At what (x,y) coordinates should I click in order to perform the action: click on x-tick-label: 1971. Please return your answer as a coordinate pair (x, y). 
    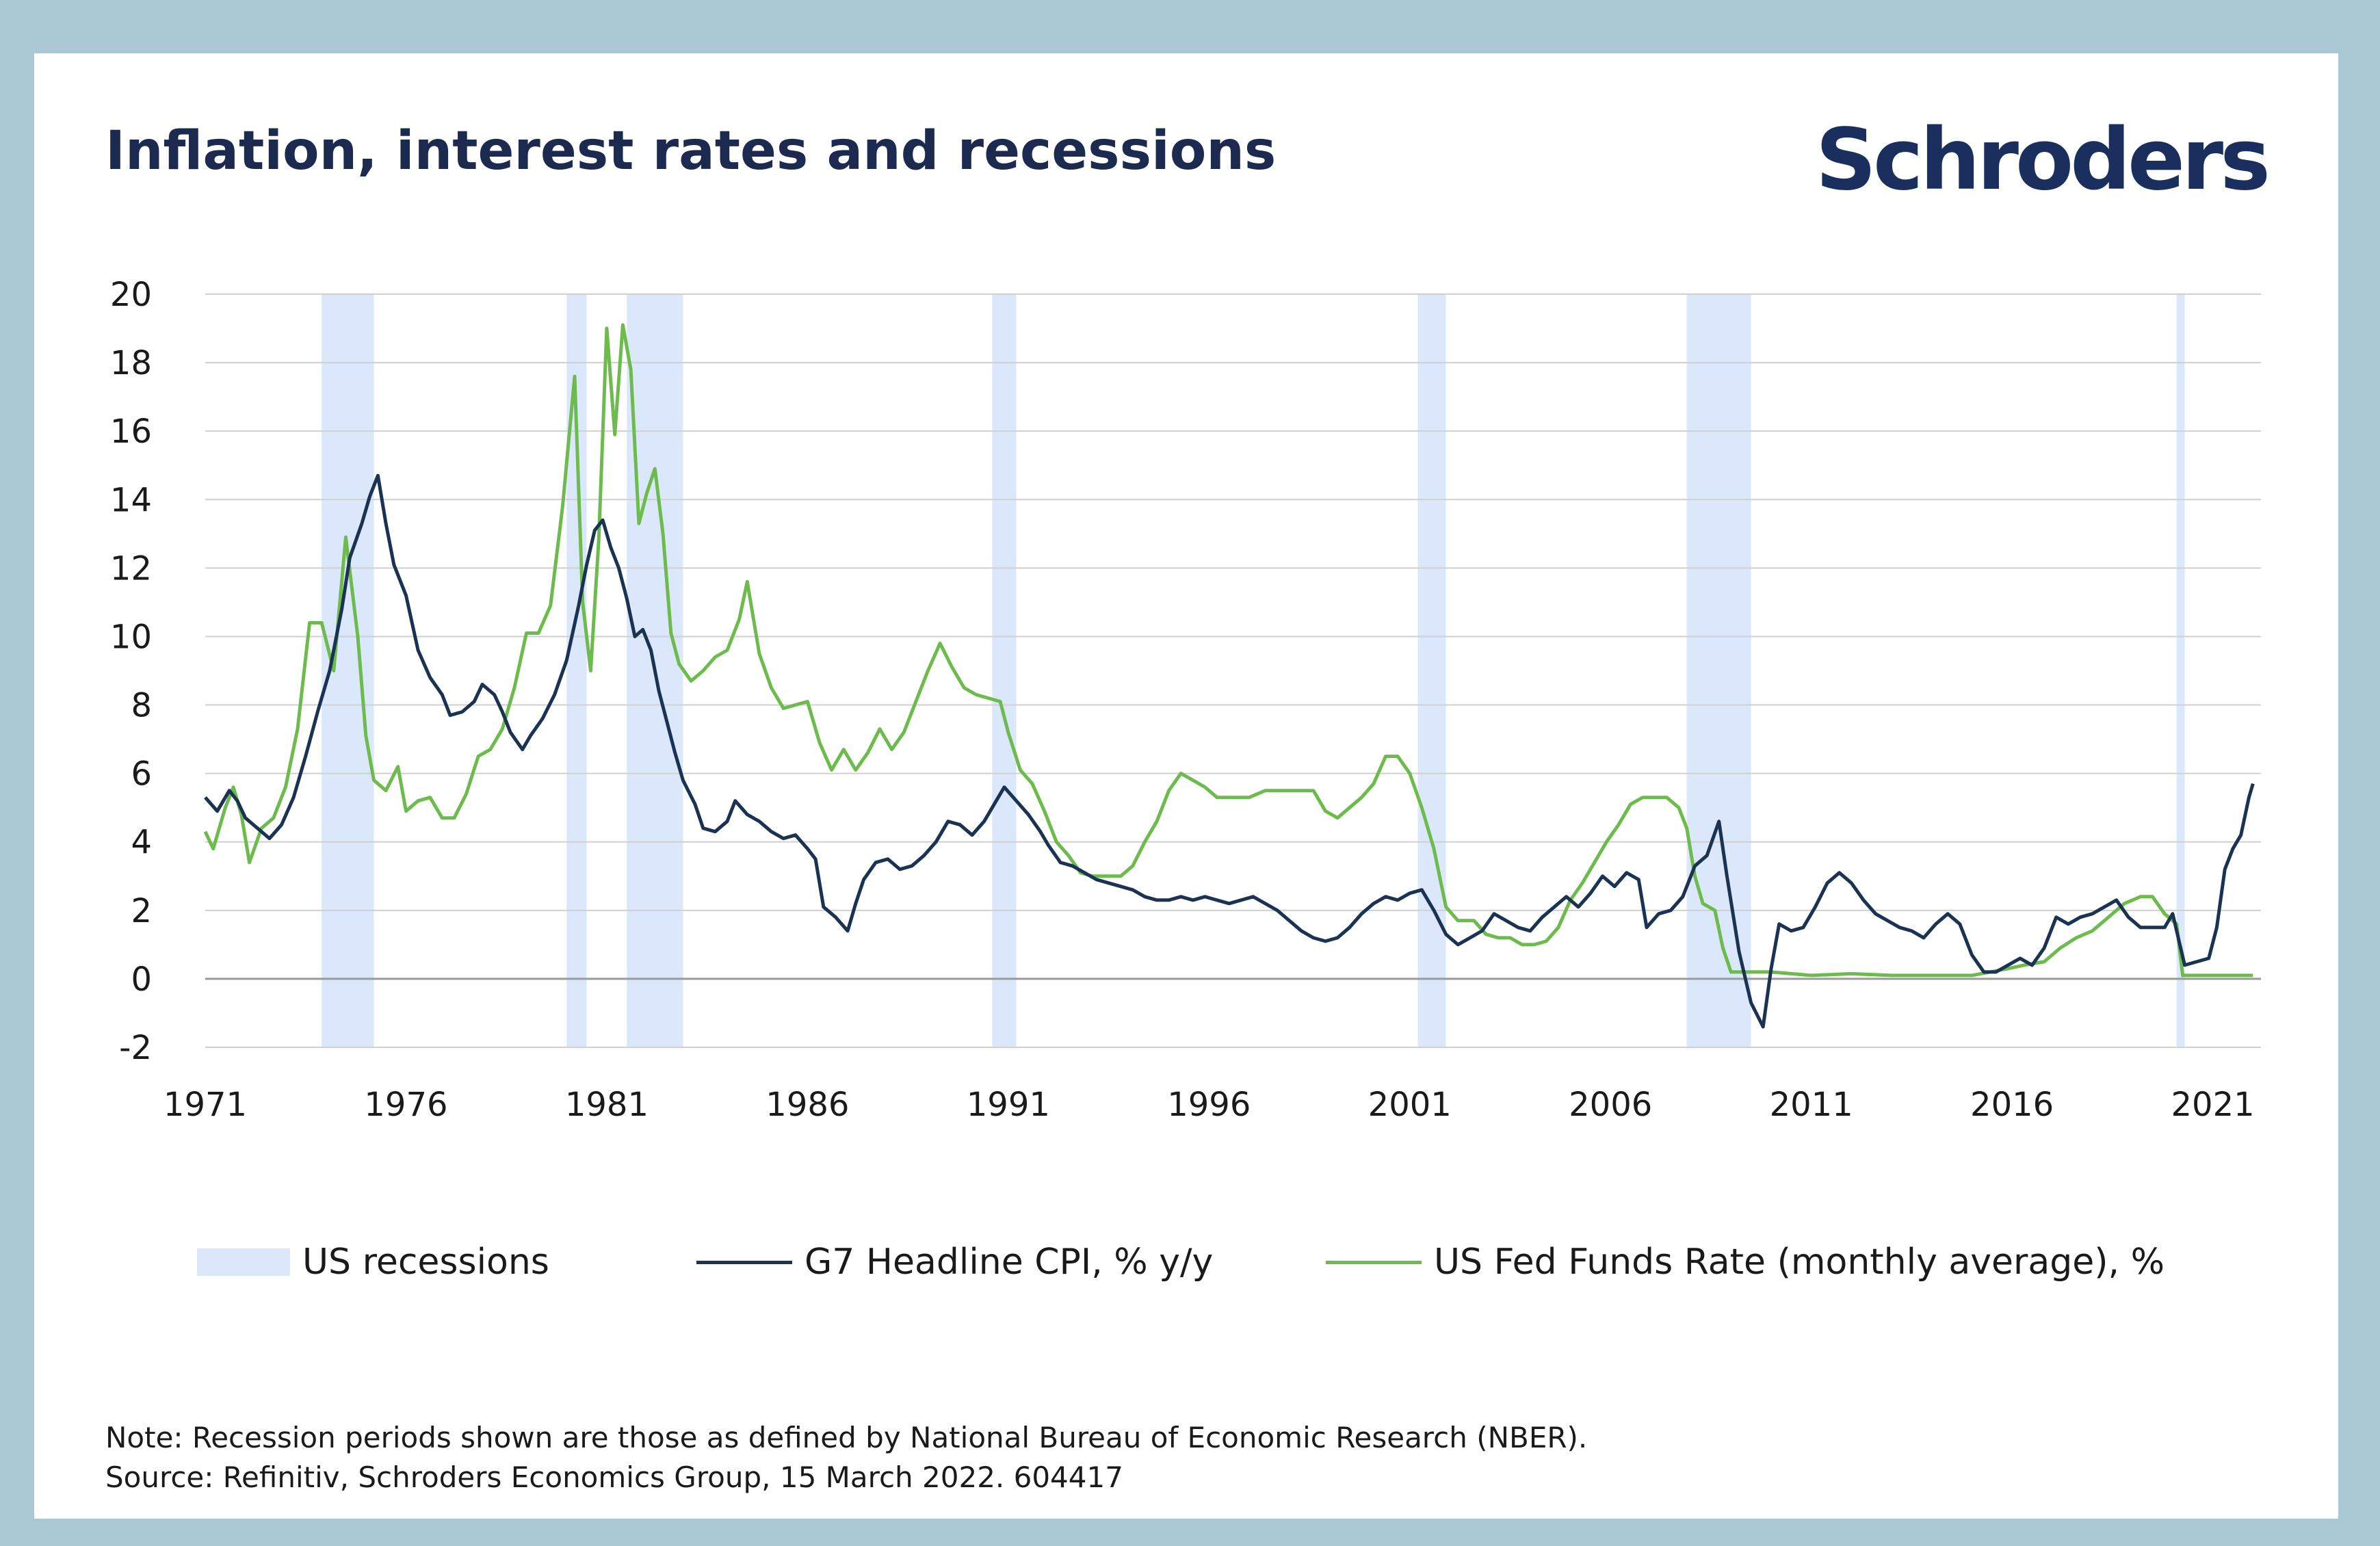
    Looking at the image, I should click on (205, 1105).